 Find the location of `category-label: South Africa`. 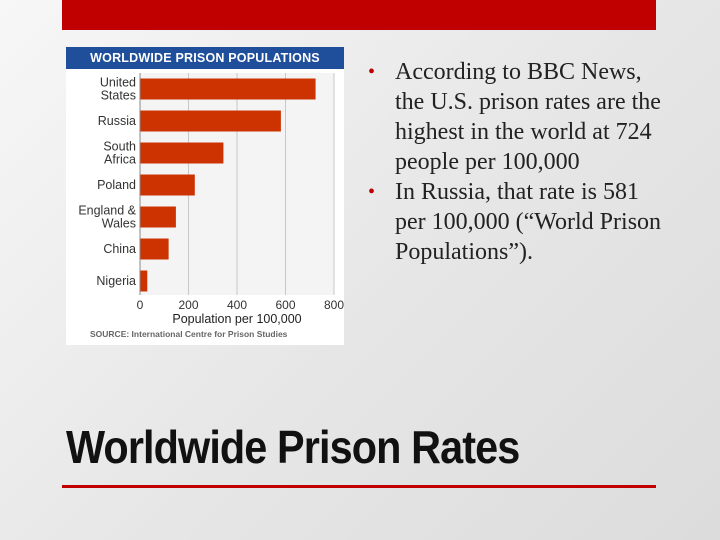

category-label: South Africa is located at coordinates (119, 153).